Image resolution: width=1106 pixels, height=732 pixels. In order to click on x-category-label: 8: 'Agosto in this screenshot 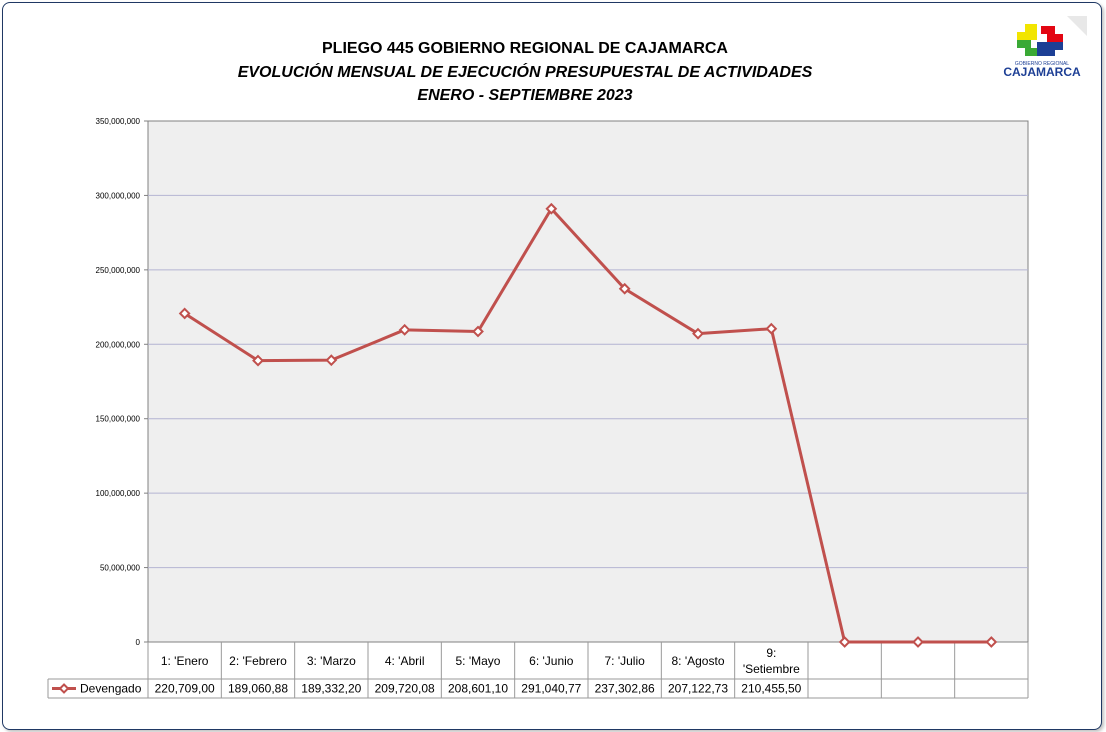, I will do `click(698, 661)`.